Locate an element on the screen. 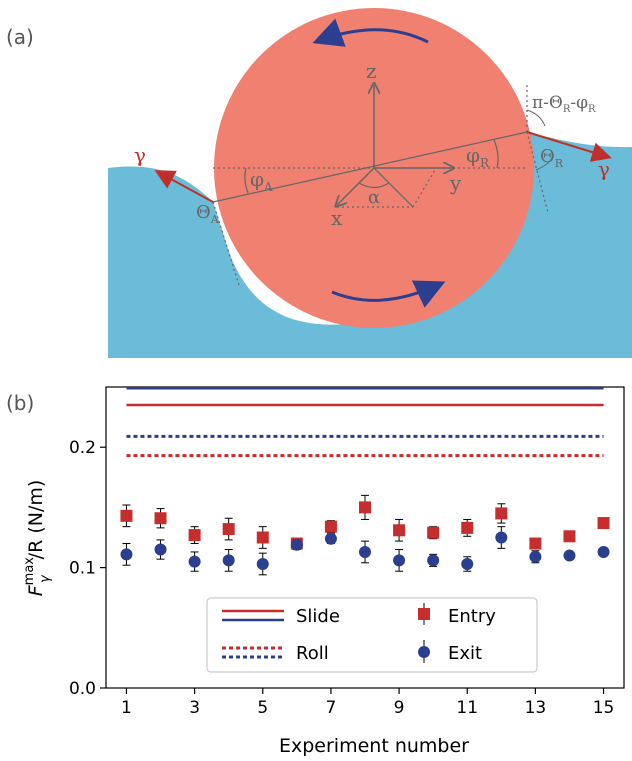 Image resolution: width=632 pixels, height=761 pixels. top-angle-arc is located at coordinates (536, 118).